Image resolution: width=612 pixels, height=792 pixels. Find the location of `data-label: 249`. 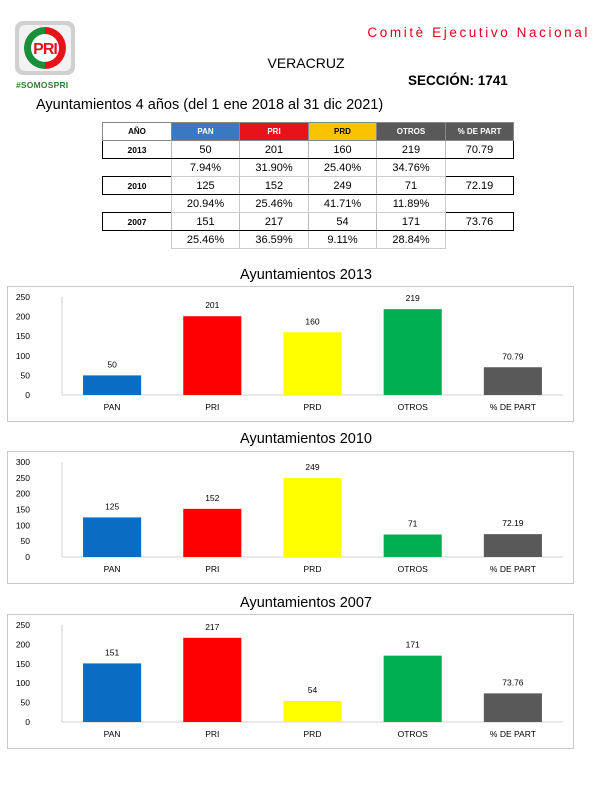

data-label: 249 is located at coordinates (312, 467).